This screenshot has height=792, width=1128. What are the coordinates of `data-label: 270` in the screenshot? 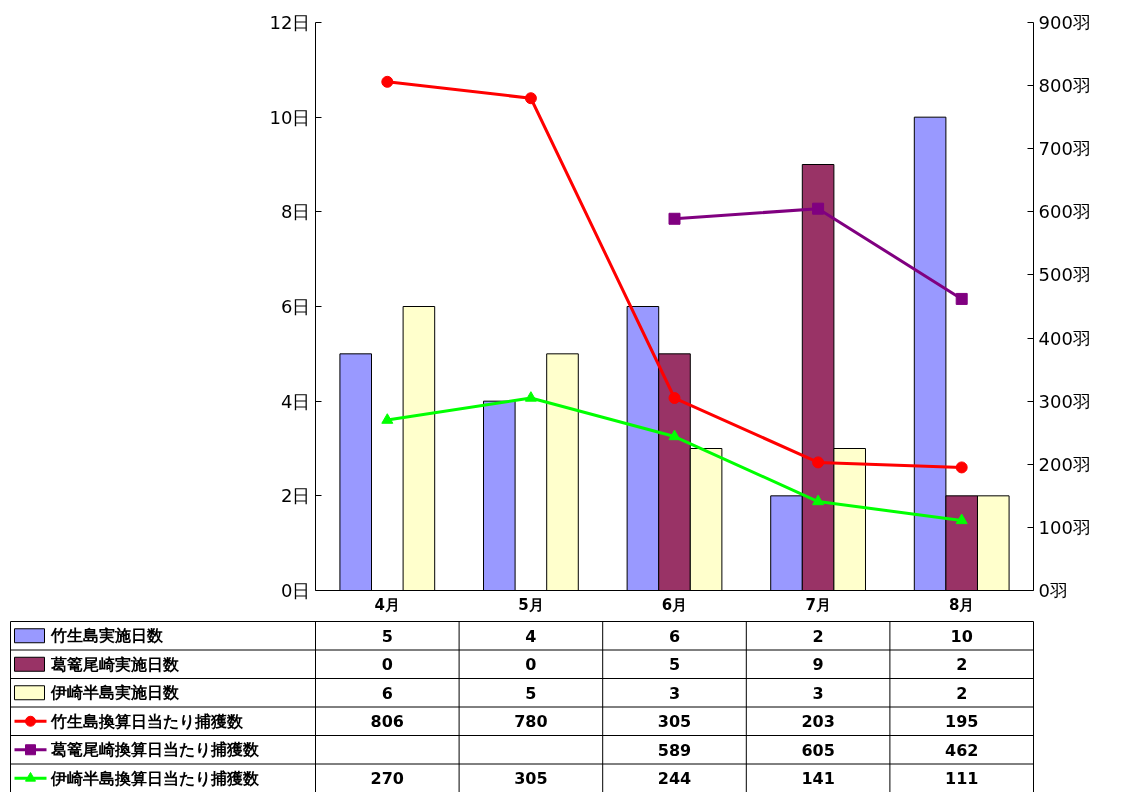 It's located at (387, 779).